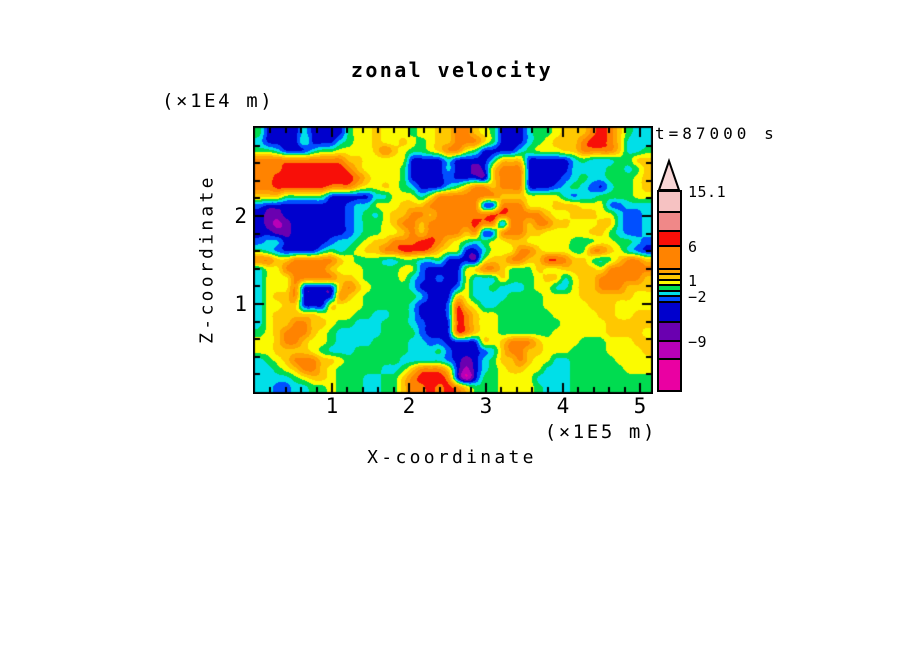  What do you see at coordinates (563, 406) in the screenshot?
I see `x-tick-label: 4` at bounding box center [563, 406].